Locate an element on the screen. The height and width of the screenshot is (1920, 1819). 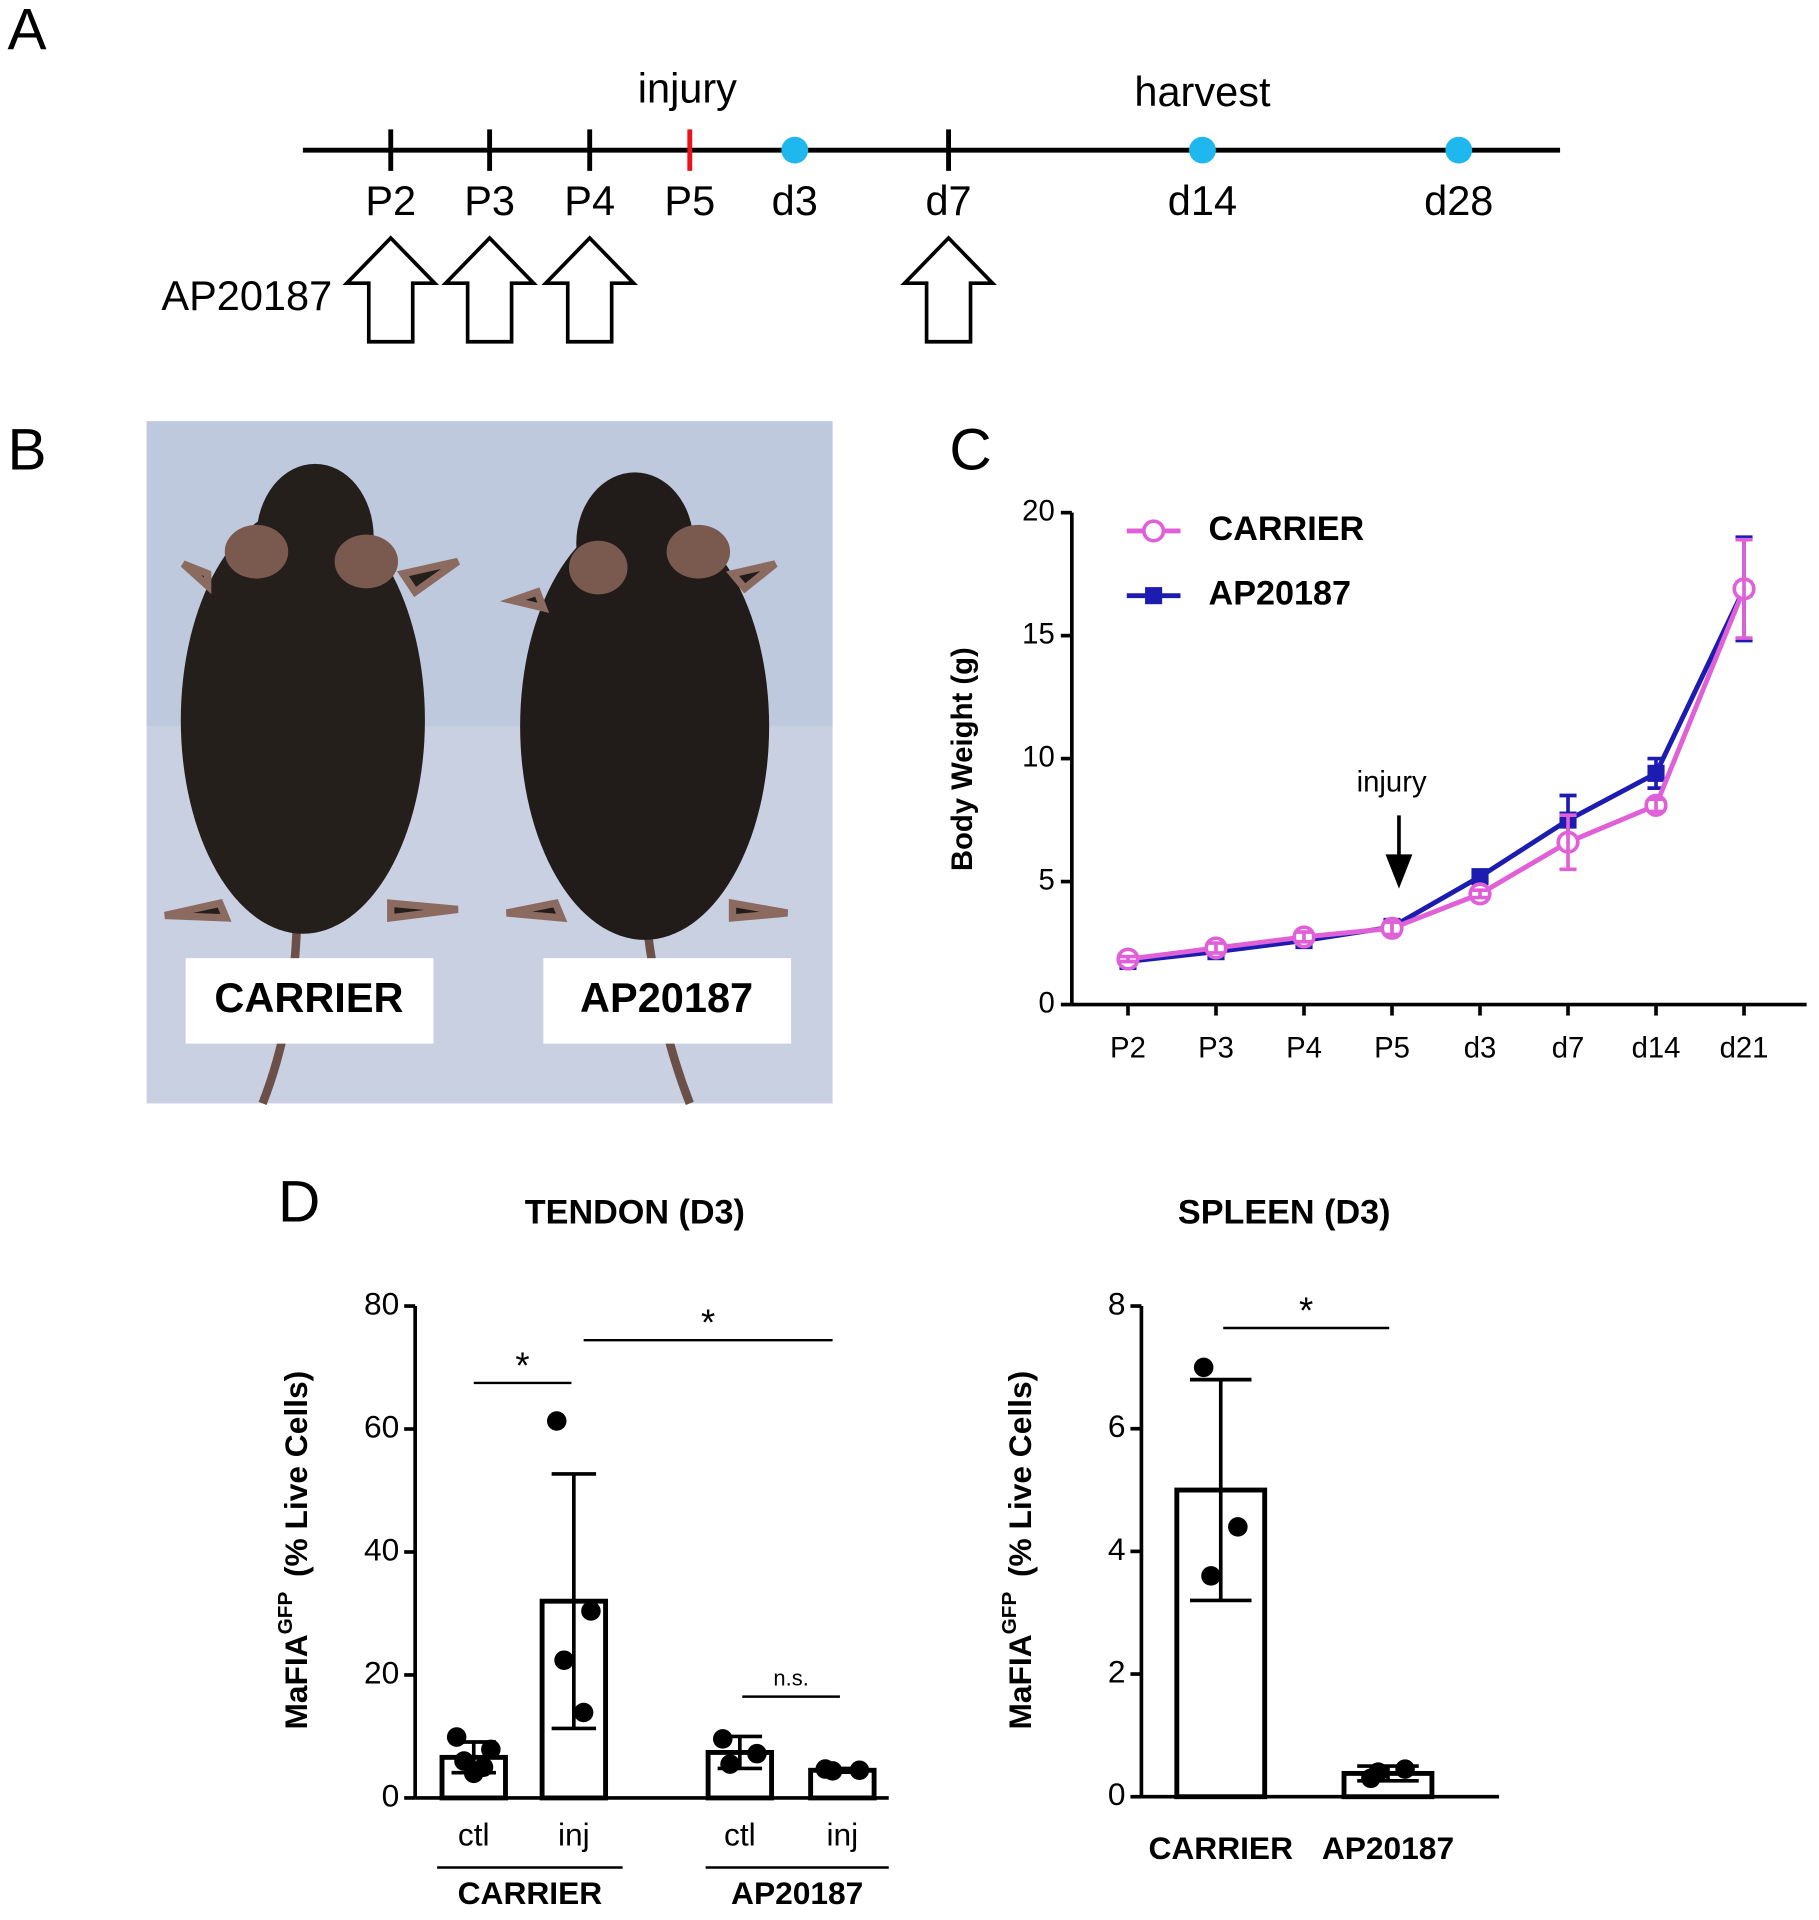
y-tick-label: 2 is located at coordinates (1117, 1671).